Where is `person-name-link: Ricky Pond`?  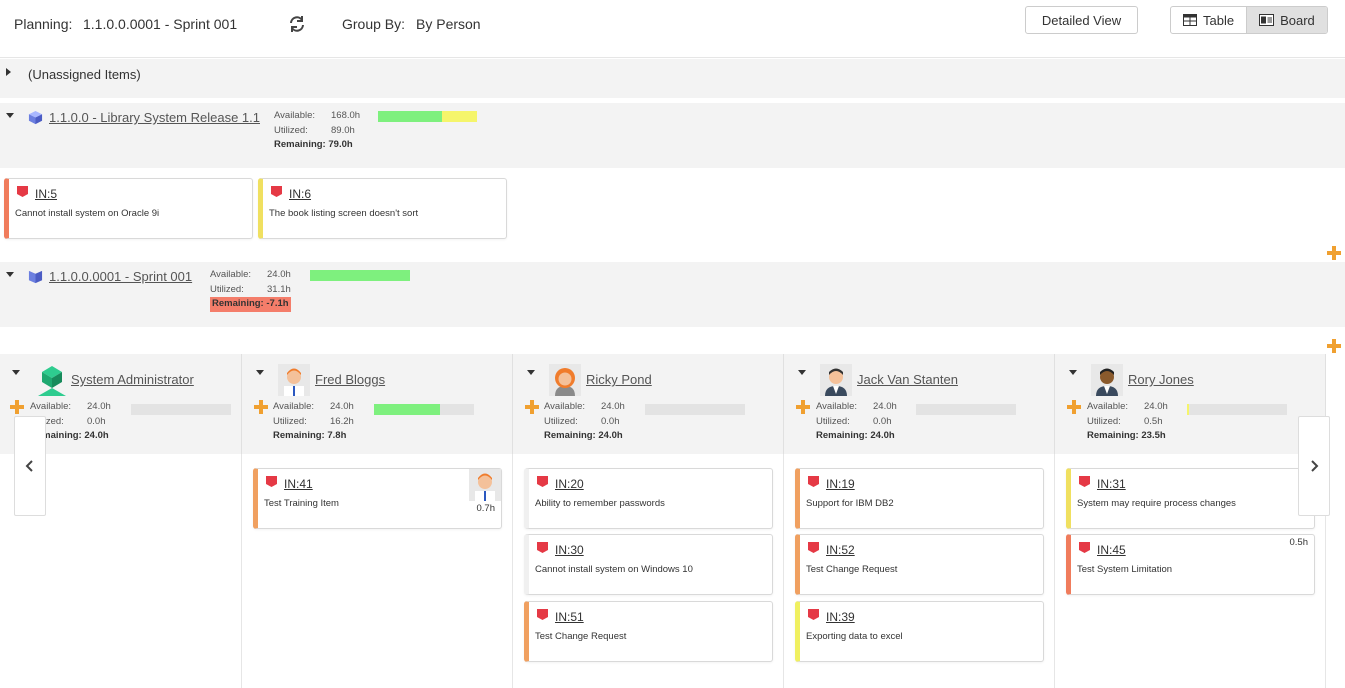
person-name-link: Ricky Pond is located at coordinates (619, 379).